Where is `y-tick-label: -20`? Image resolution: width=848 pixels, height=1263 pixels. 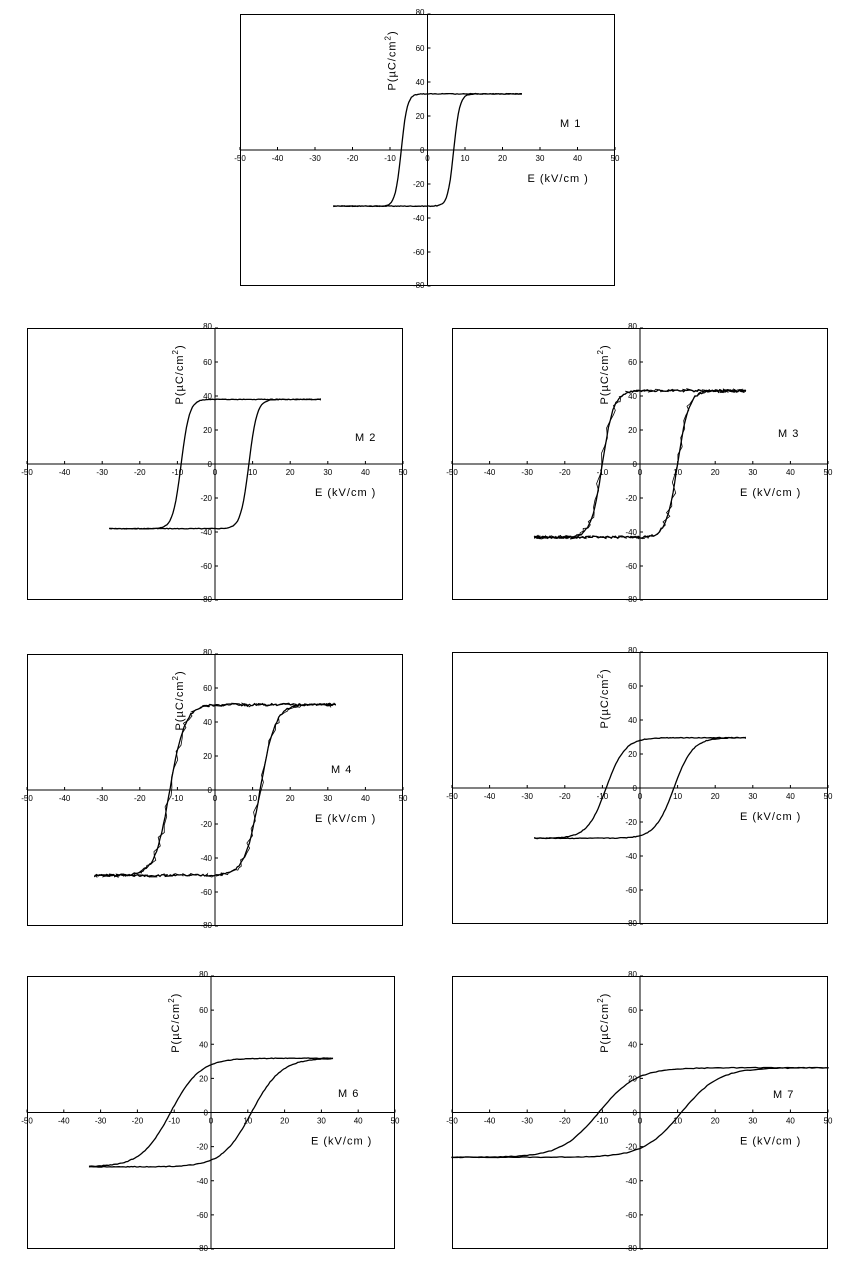 y-tick-label: -20 is located at coordinates (206, 824).